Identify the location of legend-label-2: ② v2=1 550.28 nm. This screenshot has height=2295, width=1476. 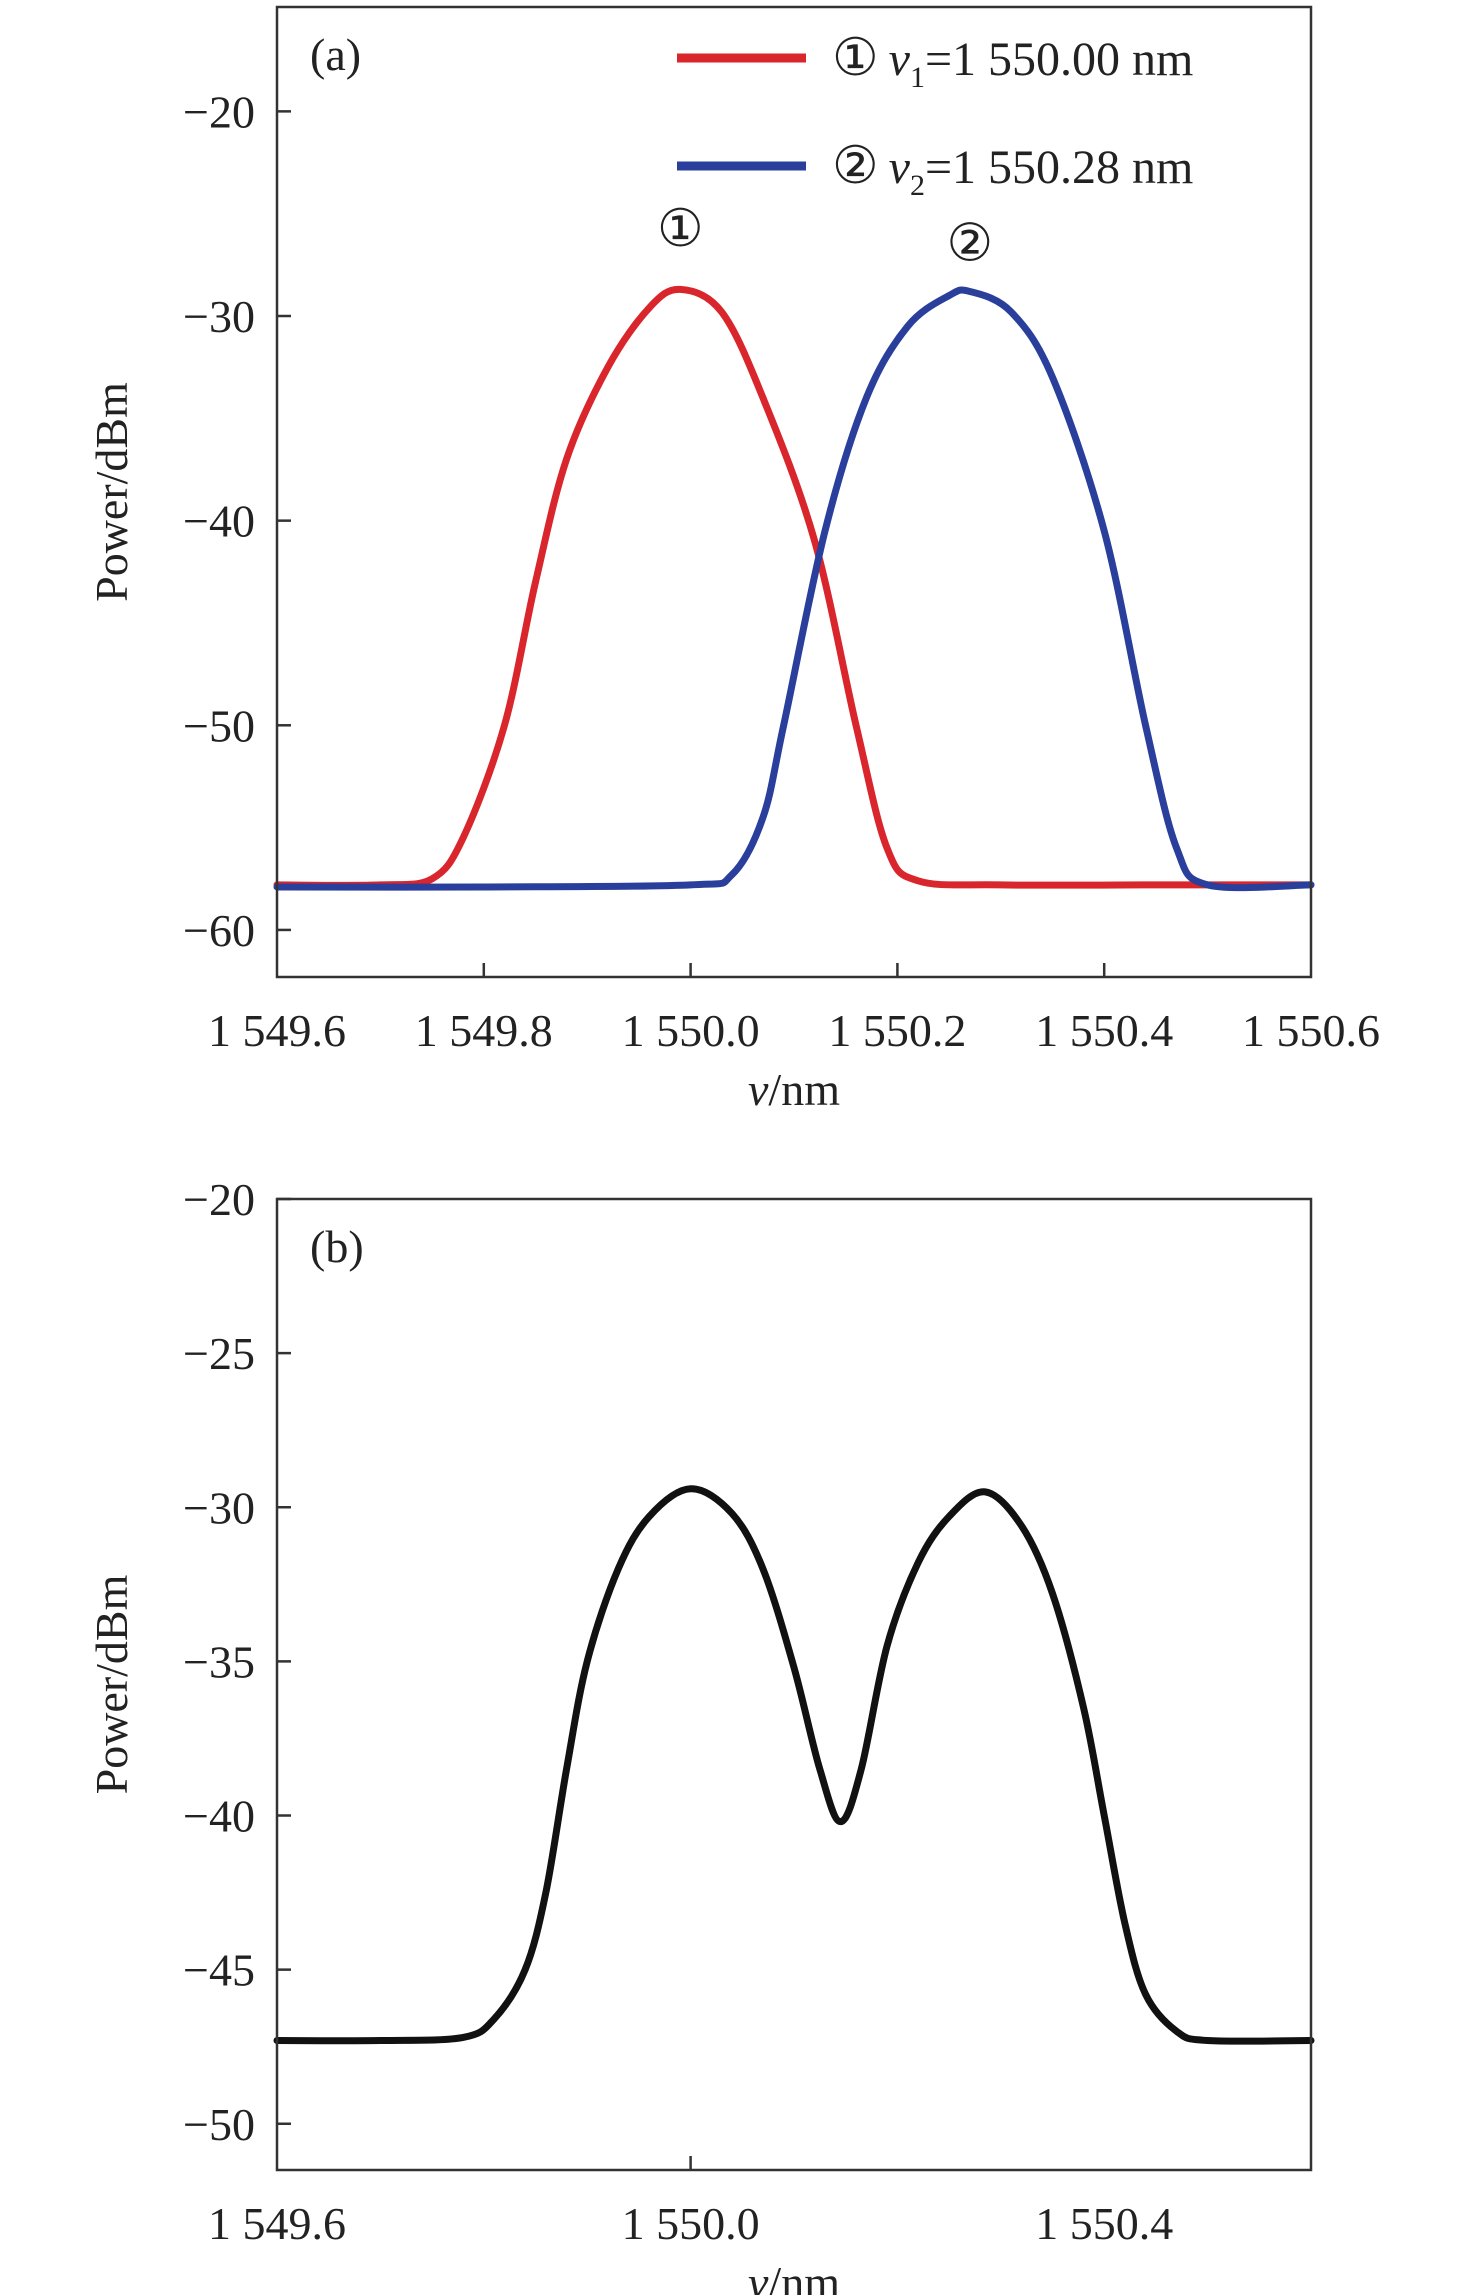
(1012, 170).